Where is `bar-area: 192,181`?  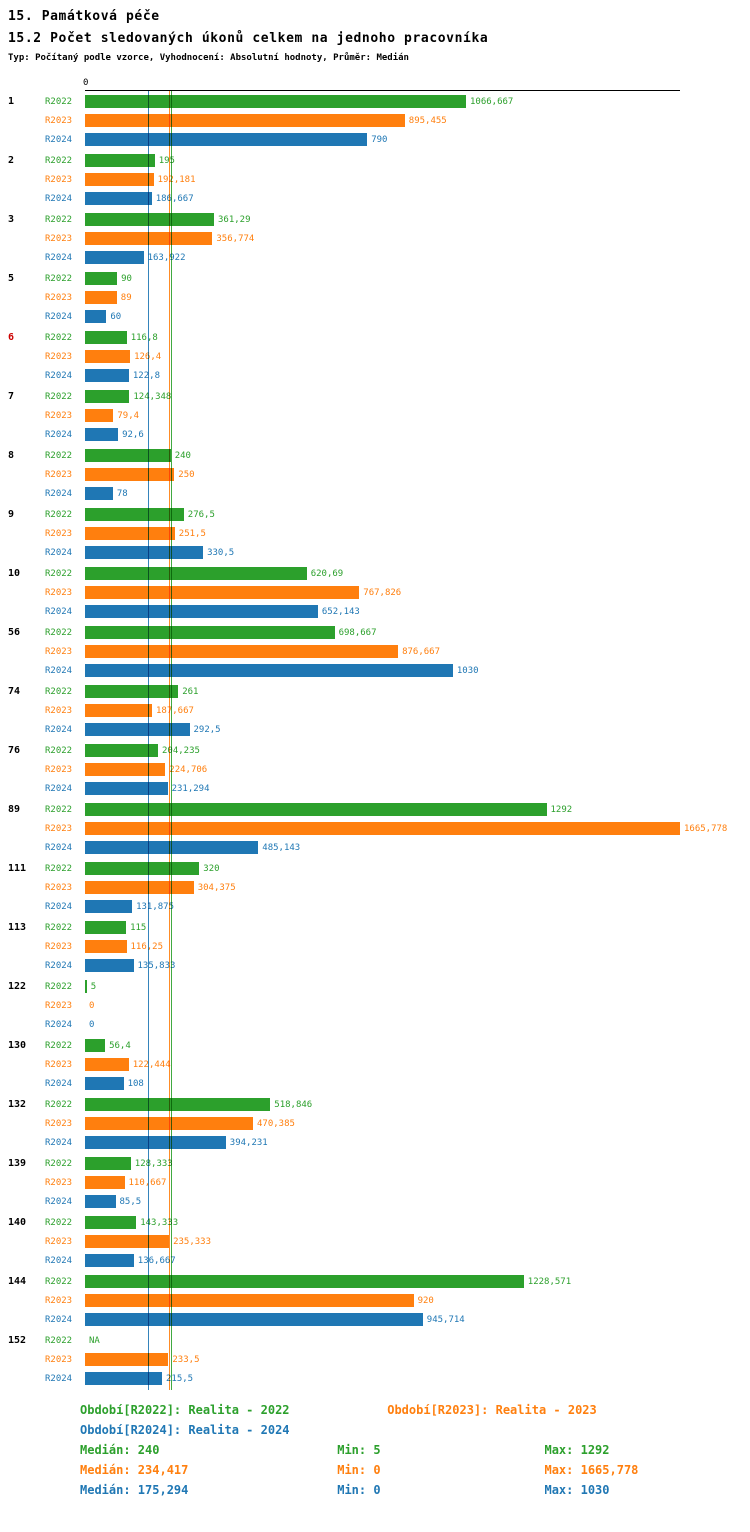
bar-area: 192,181 is located at coordinates (417, 179).